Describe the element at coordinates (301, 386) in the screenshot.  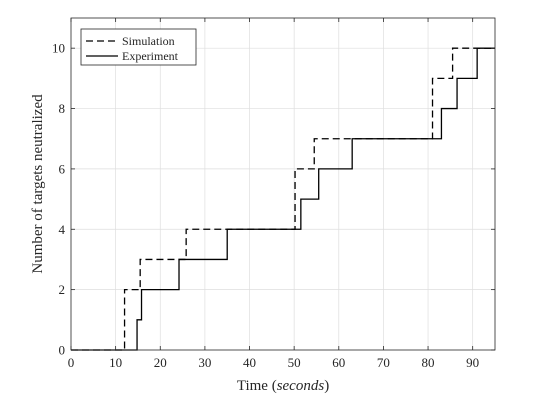
I see `x-axis-label-unit: seconds` at that location.